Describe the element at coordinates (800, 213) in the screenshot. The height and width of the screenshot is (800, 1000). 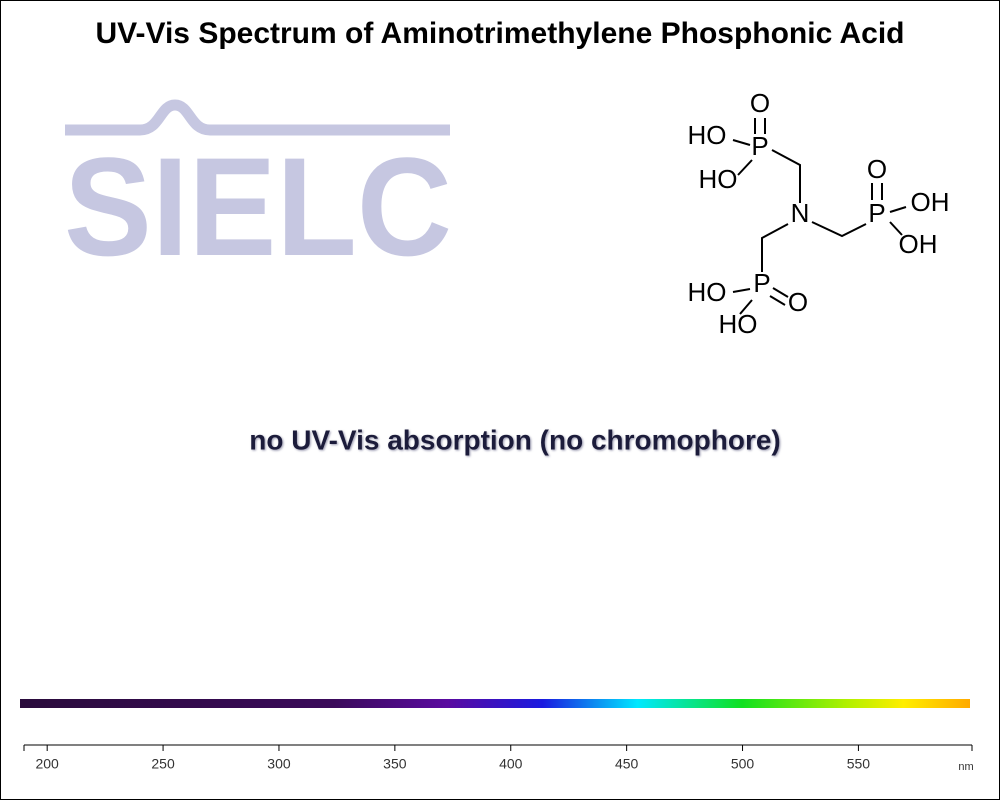
I see `atom: N` at that location.